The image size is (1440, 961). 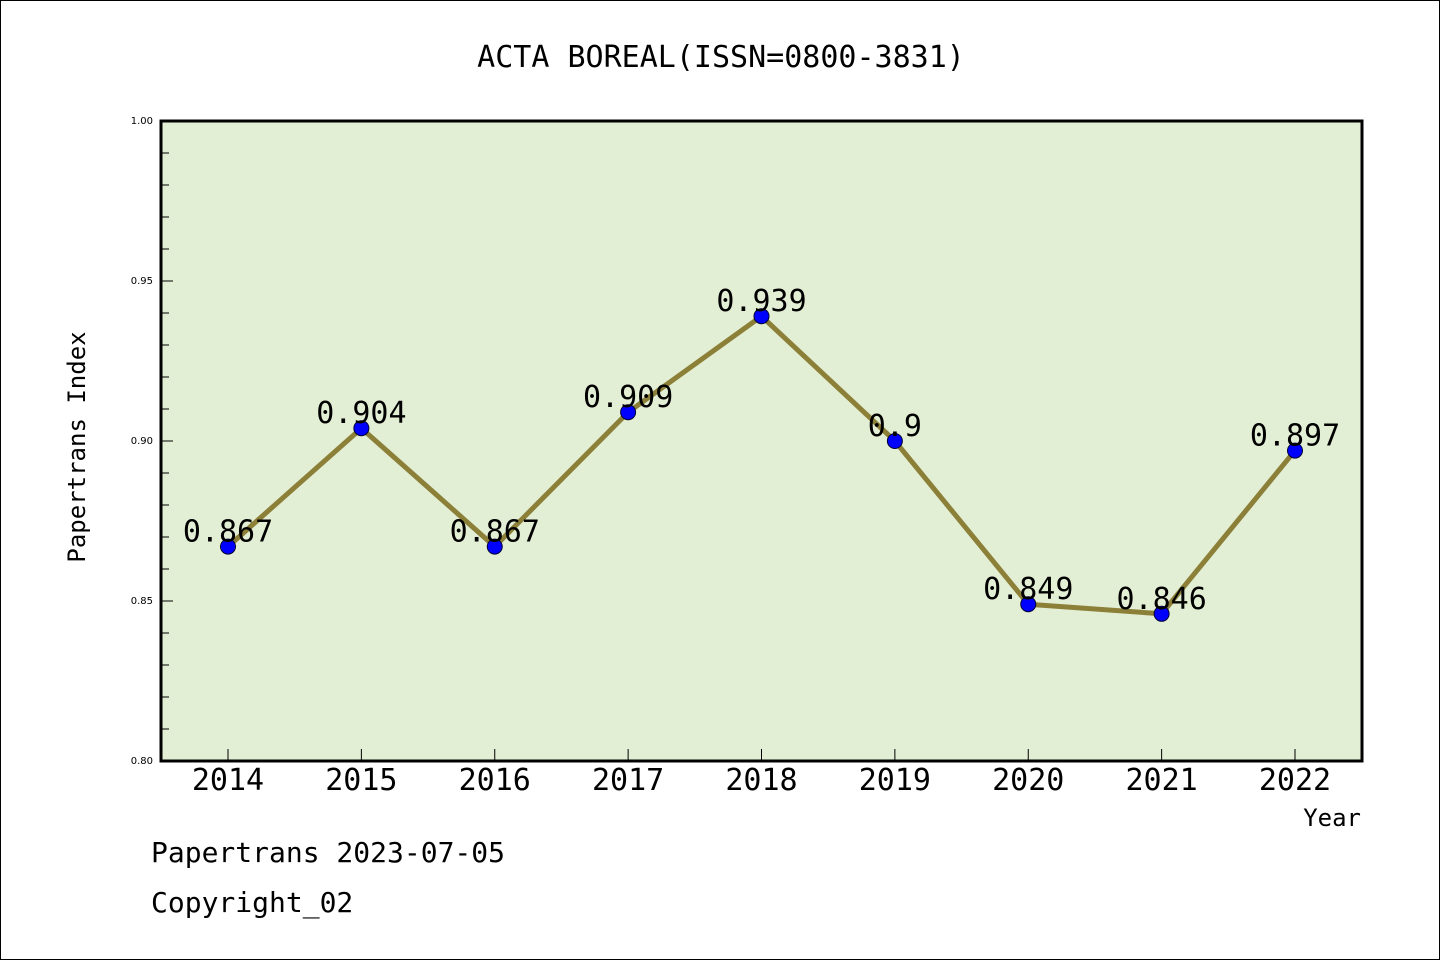 I want to click on x-tick-label: 2017, so click(x=628, y=780).